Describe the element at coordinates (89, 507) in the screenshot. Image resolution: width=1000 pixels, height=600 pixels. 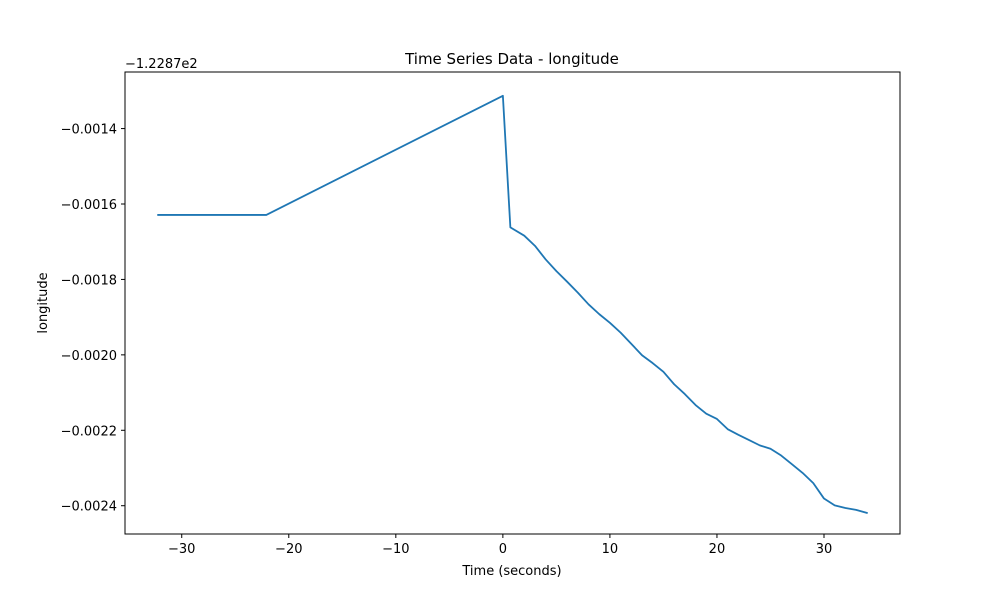
I see `y-tick-label: −0.0024` at that location.